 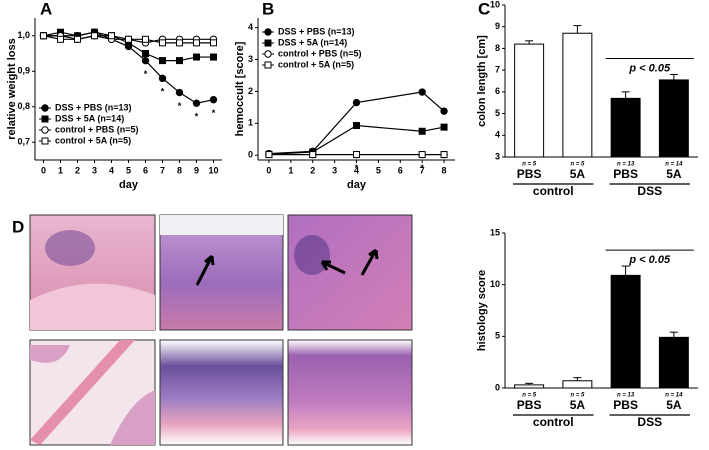 What do you see at coordinates (162, 170) in the screenshot?
I see `x-tick-label: 7` at bounding box center [162, 170].